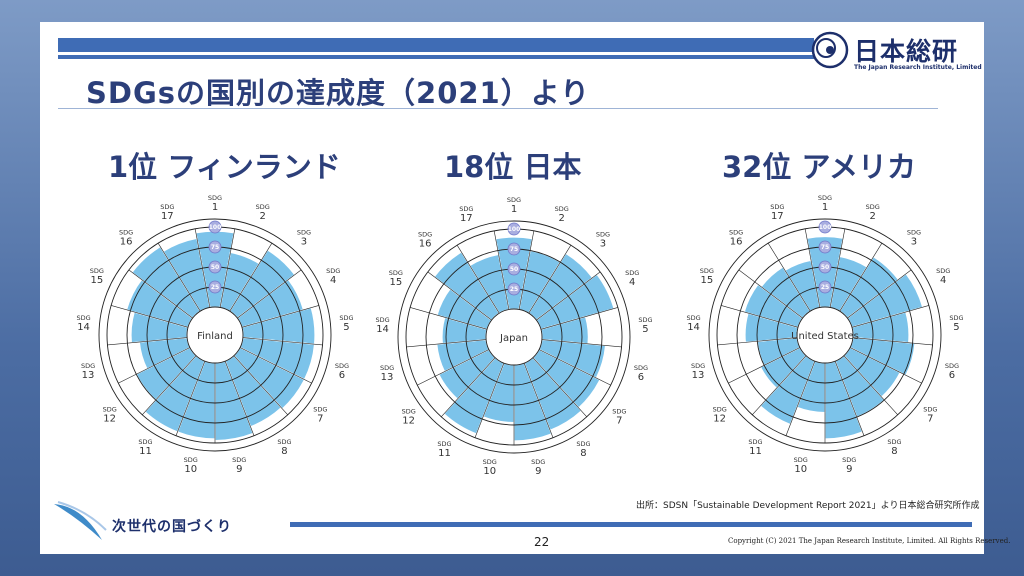 Image resolution: width=1024 pixels, height=576 pixels. What do you see at coordinates (190, 469) in the screenshot?
I see `sdg-number: 10` at bounding box center [190, 469].